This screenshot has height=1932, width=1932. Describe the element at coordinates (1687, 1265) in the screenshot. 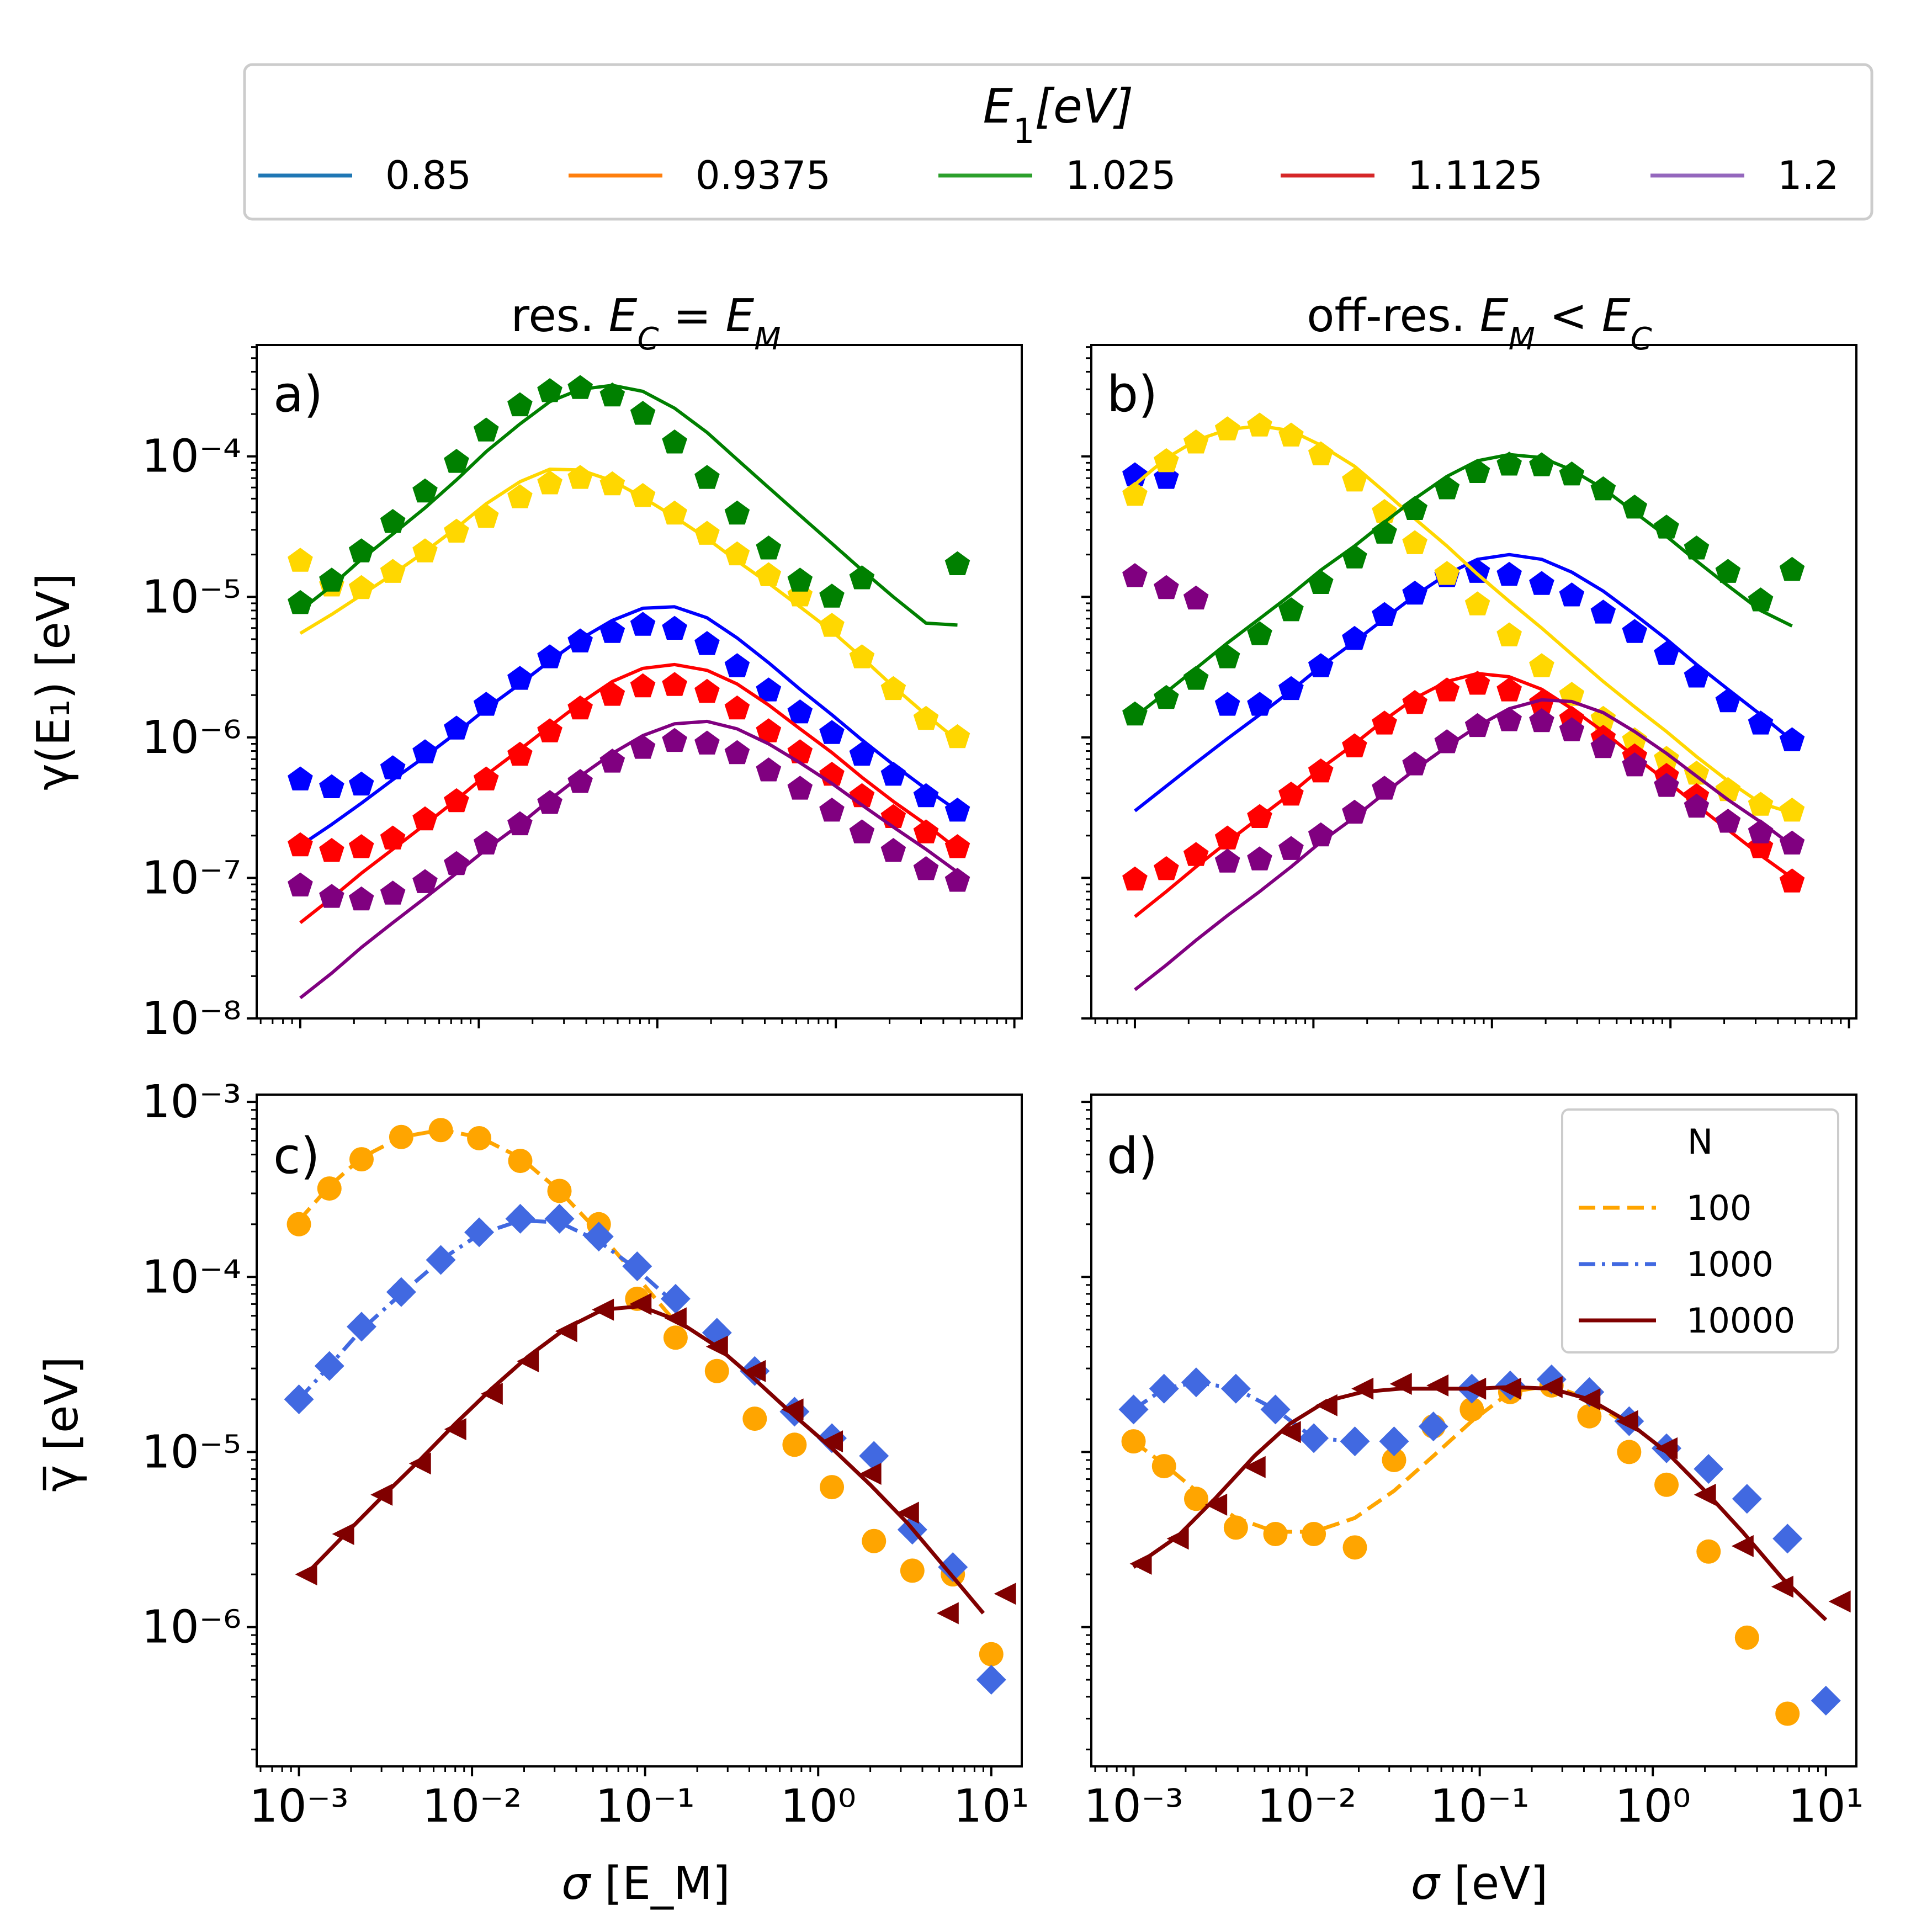

I see `panel-d-legend-items: 100 1000 10000` at that location.